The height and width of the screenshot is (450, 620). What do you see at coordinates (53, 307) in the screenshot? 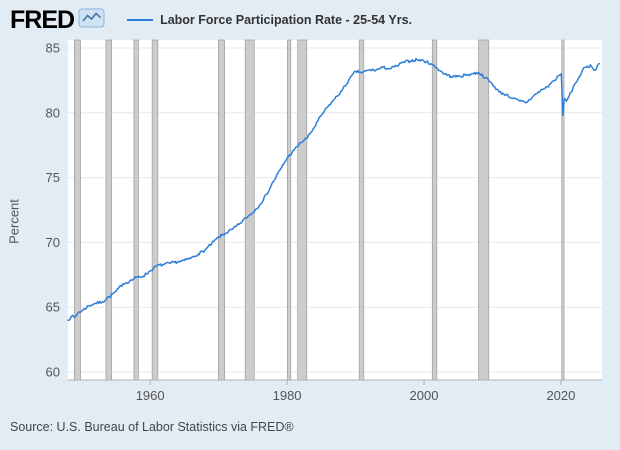
I see `tick-label: 65` at bounding box center [53, 307].